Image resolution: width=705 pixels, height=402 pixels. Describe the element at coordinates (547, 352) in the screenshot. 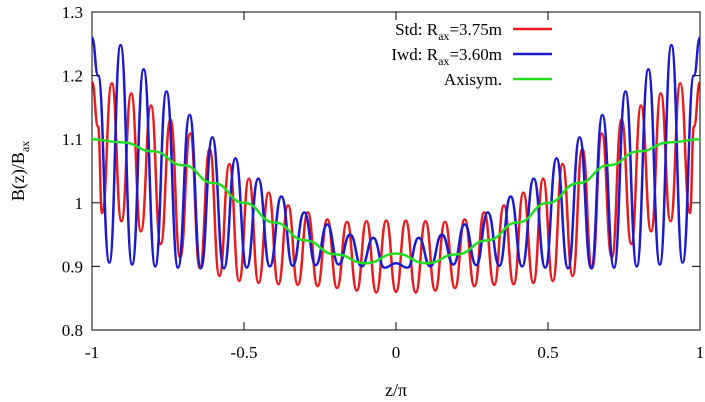

I see `x-tick-label: 0.5` at that location.